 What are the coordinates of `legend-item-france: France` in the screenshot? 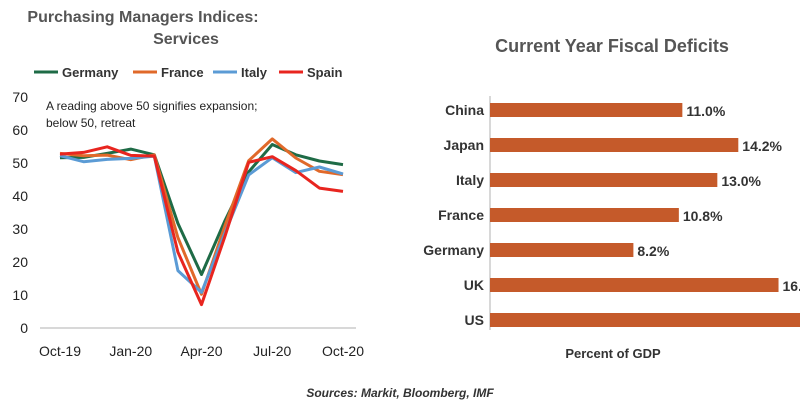 It's located at (168, 72).